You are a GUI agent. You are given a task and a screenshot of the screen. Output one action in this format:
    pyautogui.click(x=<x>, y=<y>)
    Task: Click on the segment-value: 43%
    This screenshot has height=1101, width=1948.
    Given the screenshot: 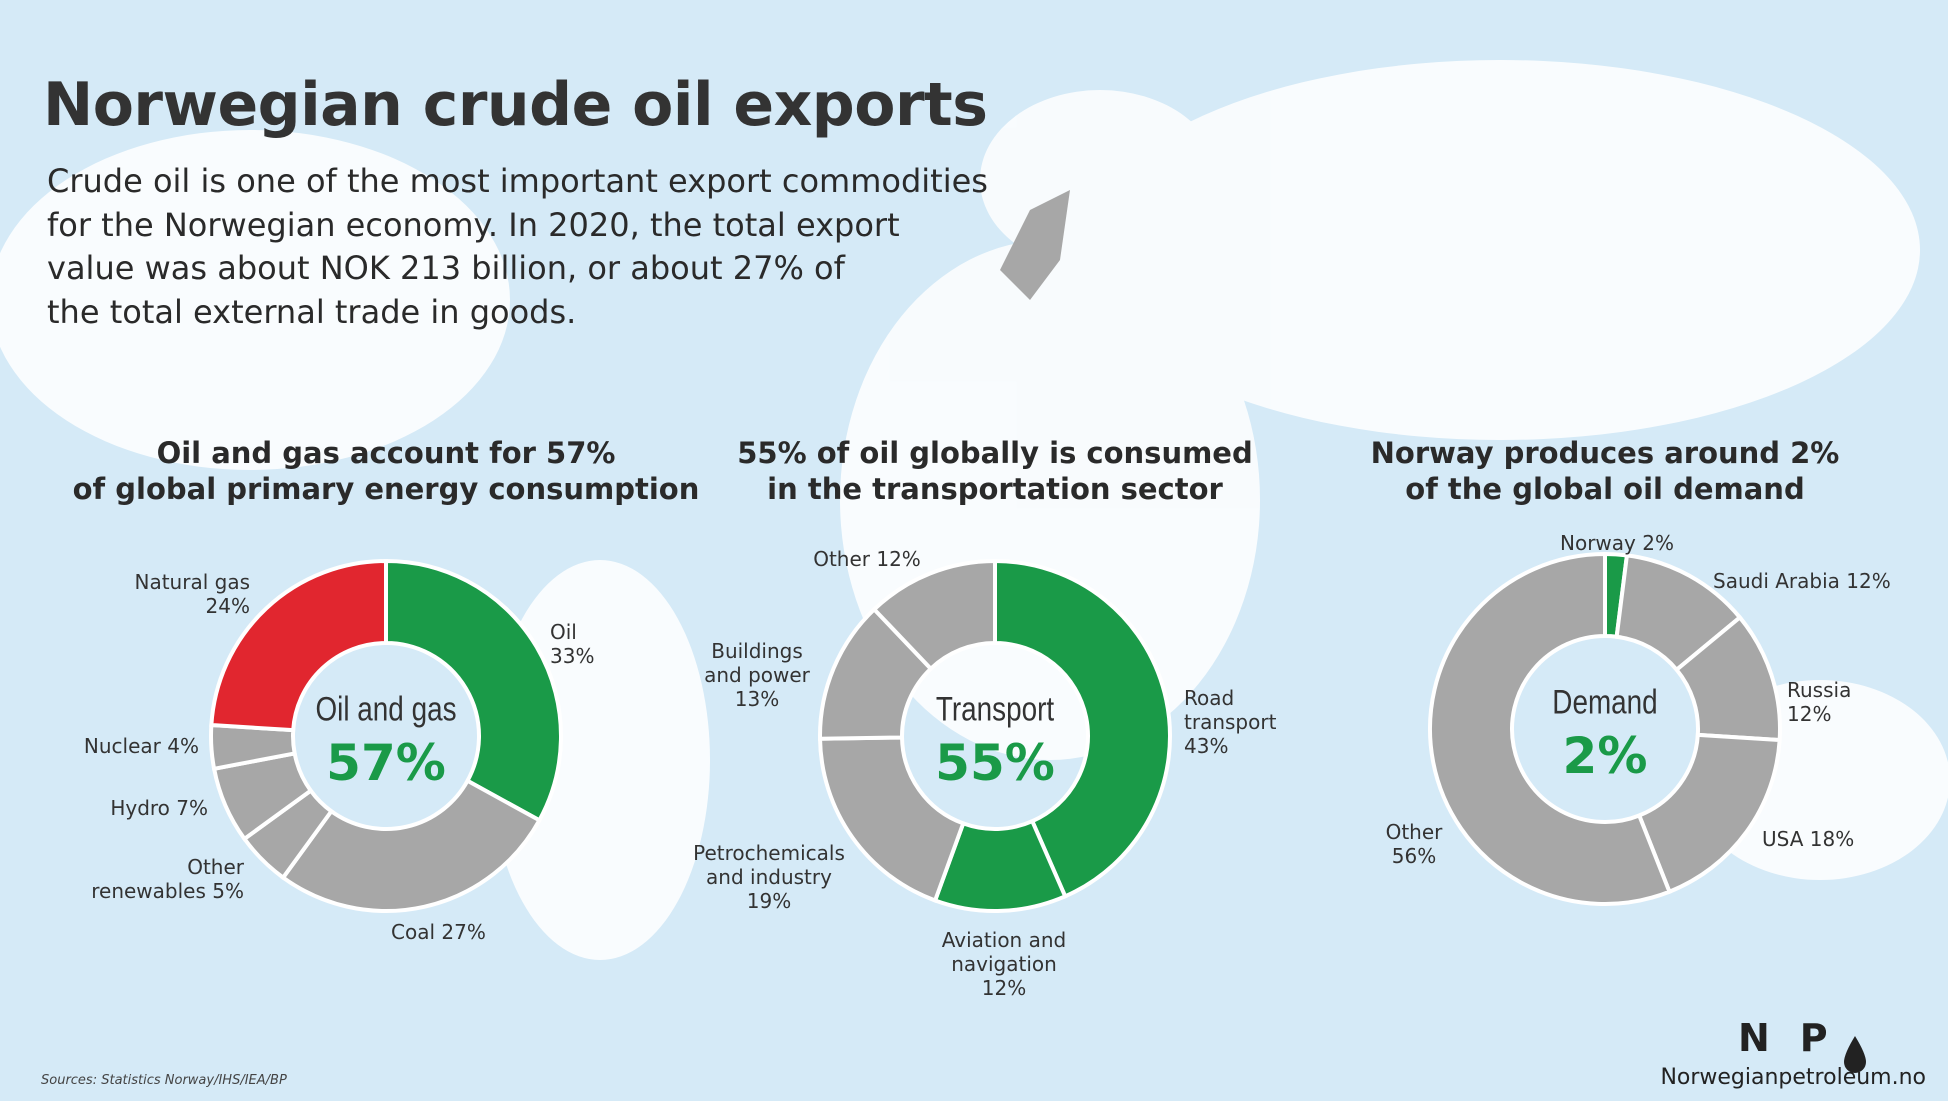 What is the action you would take?
    pyautogui.click(x=1206, y=746)
    